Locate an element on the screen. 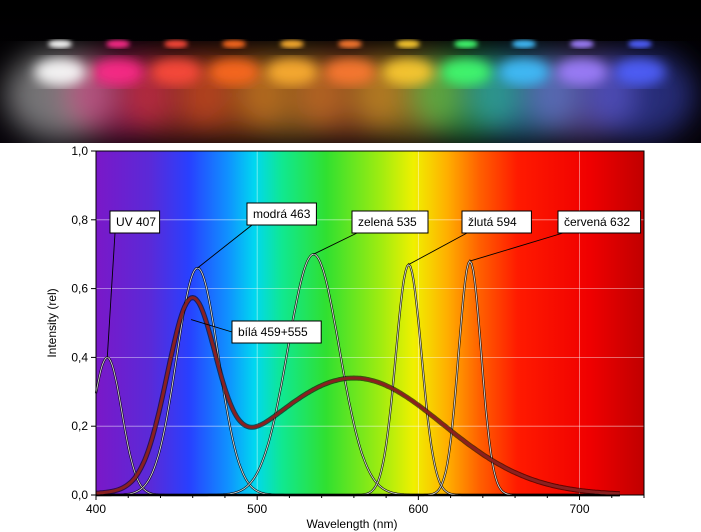  x-tick-label: 700 is located at coordinates (580, 509).